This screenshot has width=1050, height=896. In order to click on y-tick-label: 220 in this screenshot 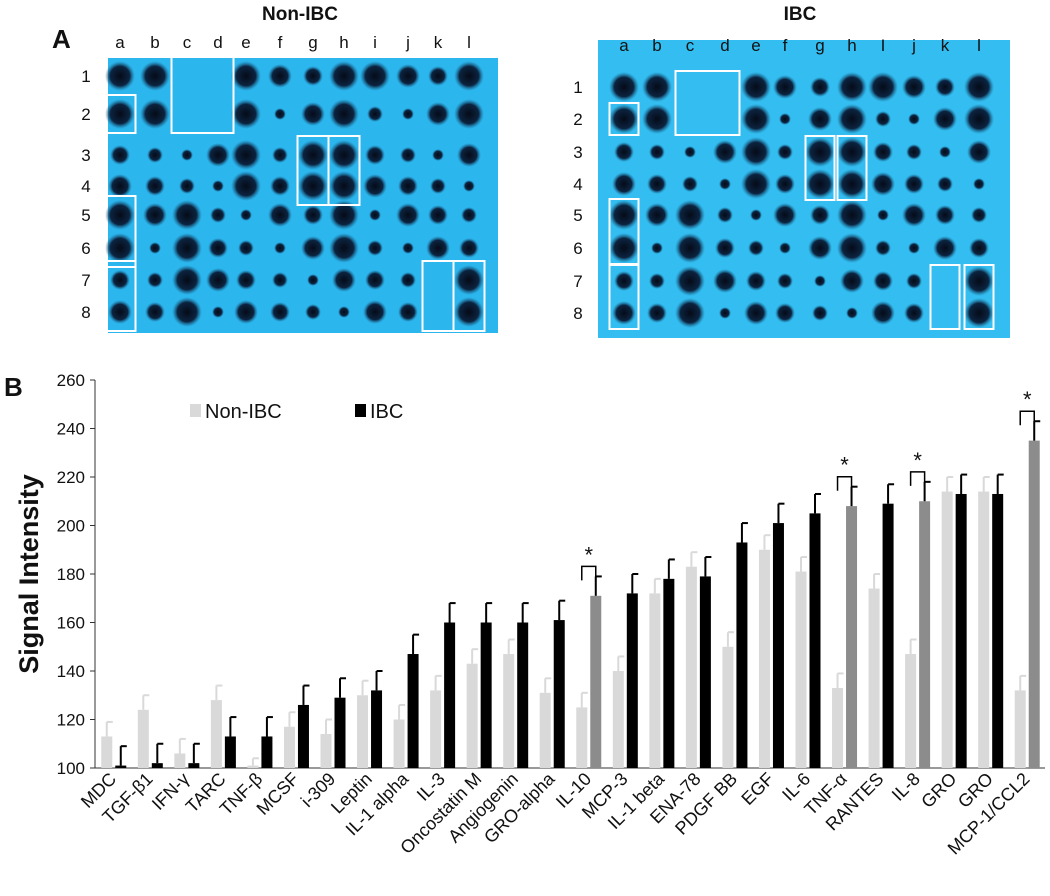, I will do `click(71, 477)`.